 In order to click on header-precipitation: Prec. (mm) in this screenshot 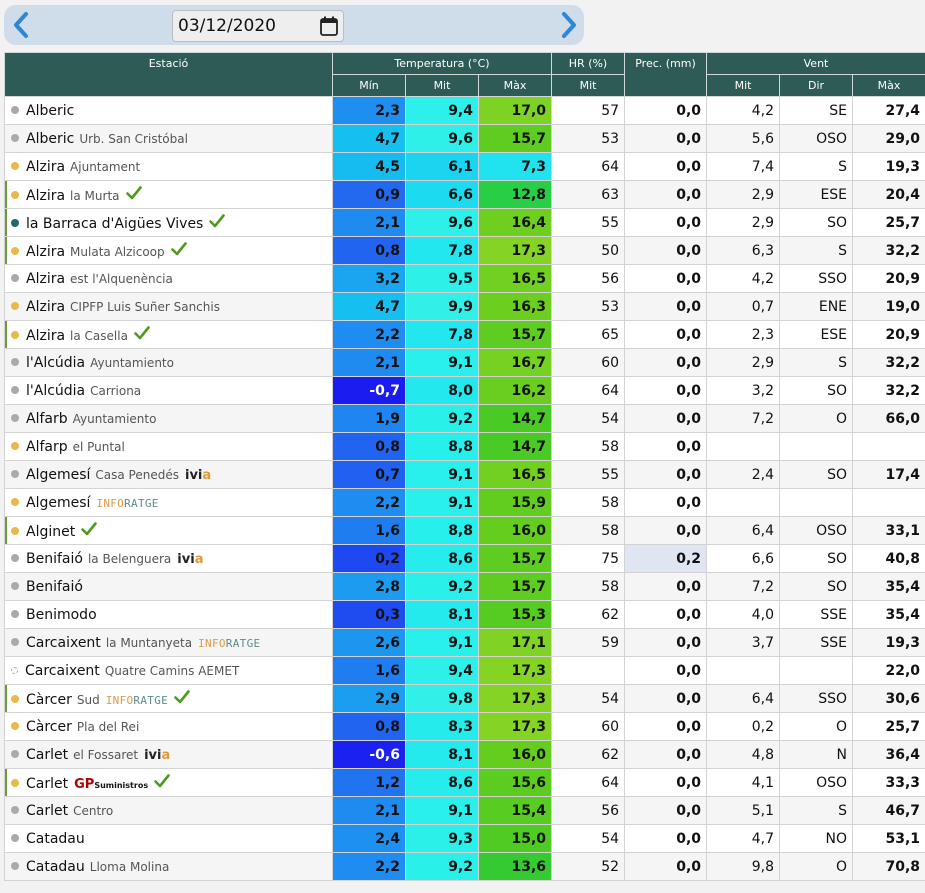, I will do `click(666, 74)`.